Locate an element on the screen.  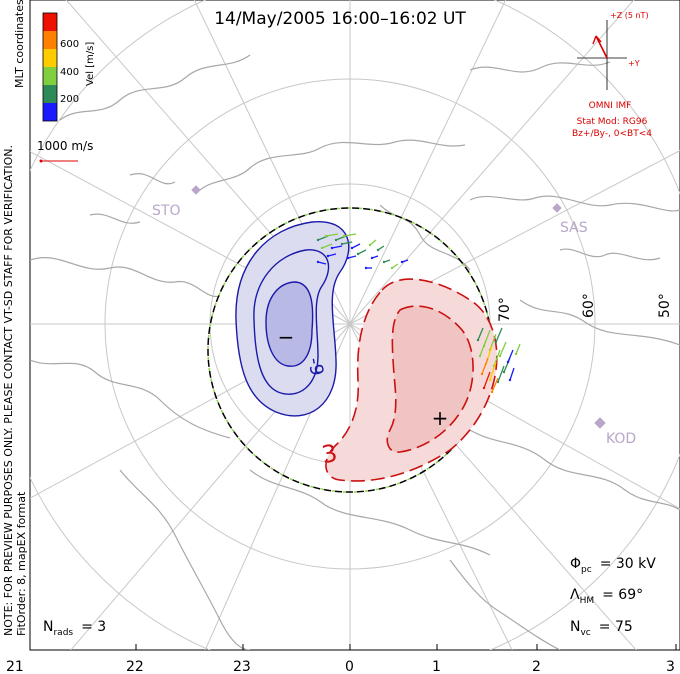
nvc-stat: Nvc = 75 is located at coordinates (601, 628).